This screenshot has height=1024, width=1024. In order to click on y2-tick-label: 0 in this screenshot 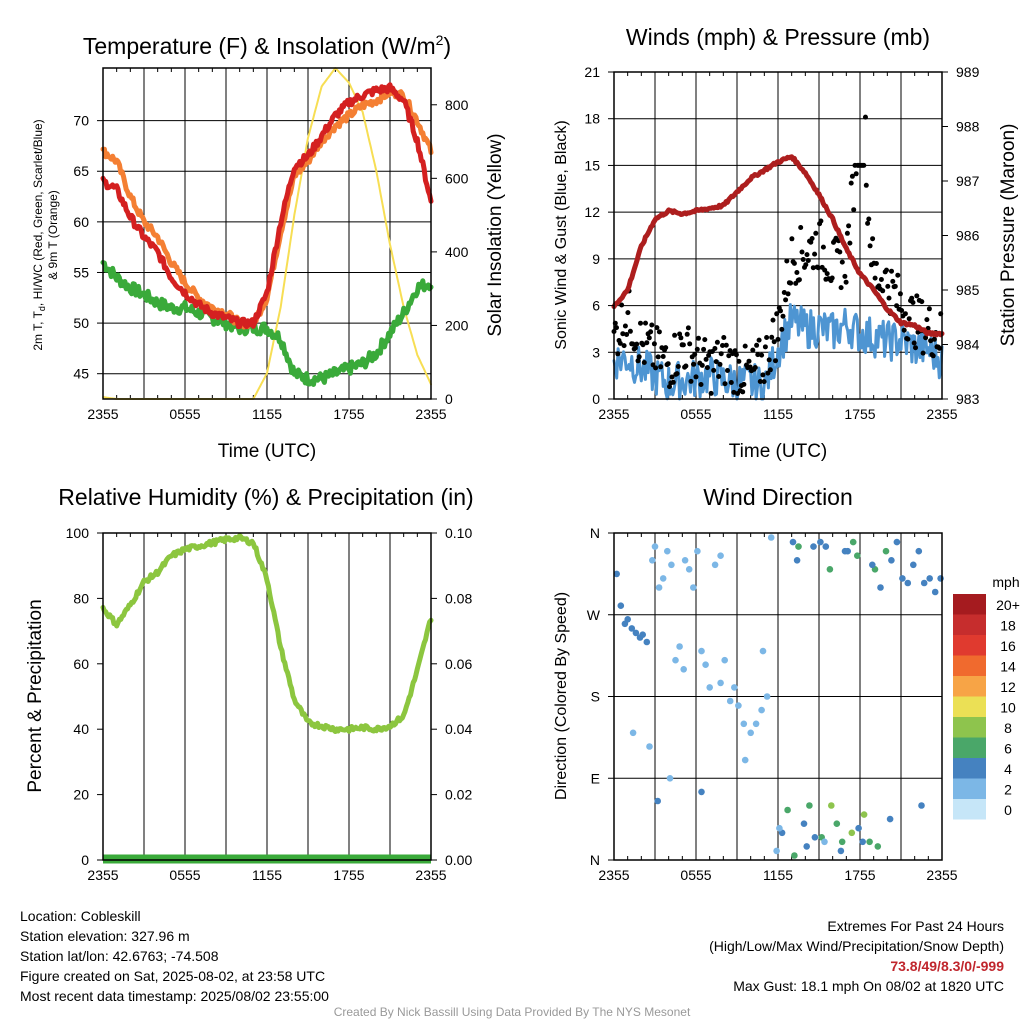, I will do `click(449, 399)`.